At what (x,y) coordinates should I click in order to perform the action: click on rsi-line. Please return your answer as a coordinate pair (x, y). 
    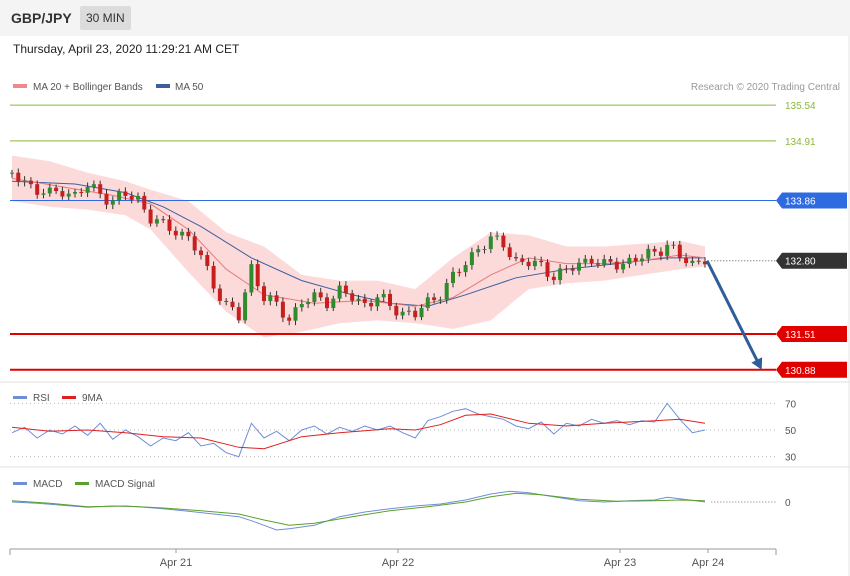
    Looking at the image, I should click on (358, 430).